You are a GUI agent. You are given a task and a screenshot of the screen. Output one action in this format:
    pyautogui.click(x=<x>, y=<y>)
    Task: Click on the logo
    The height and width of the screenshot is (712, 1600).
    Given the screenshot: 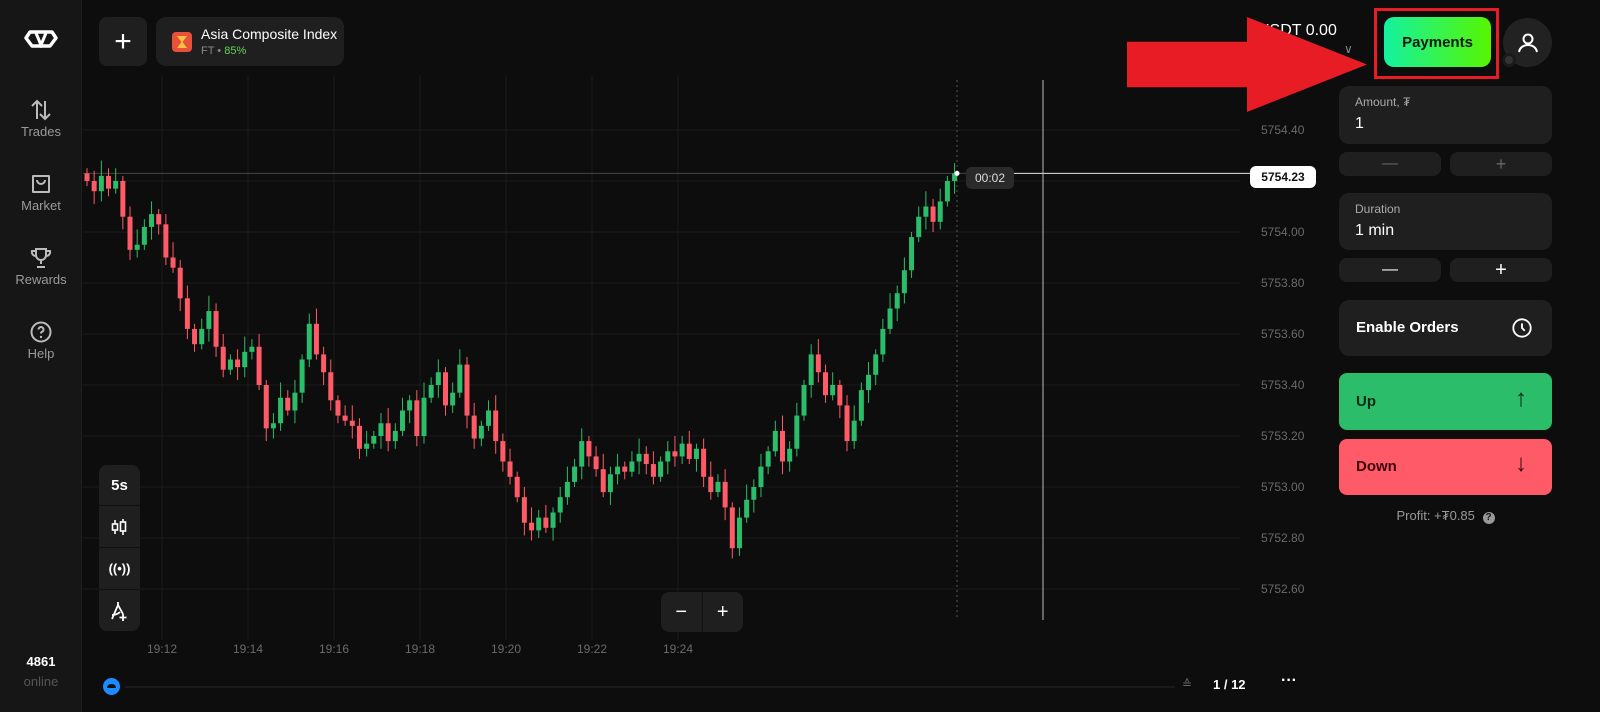 What is the action you would take?
    pyautogui.click(x=41, y=41)
    